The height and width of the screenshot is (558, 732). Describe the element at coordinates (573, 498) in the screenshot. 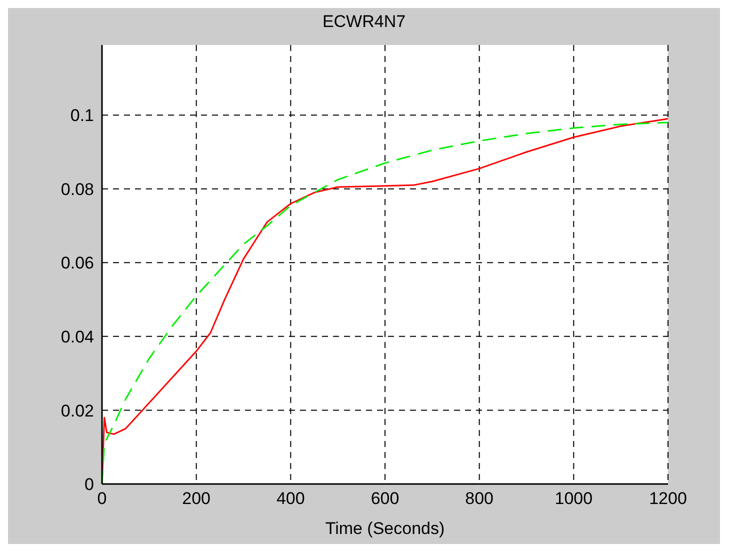

I see `x-tick-label: 1000` at that location.